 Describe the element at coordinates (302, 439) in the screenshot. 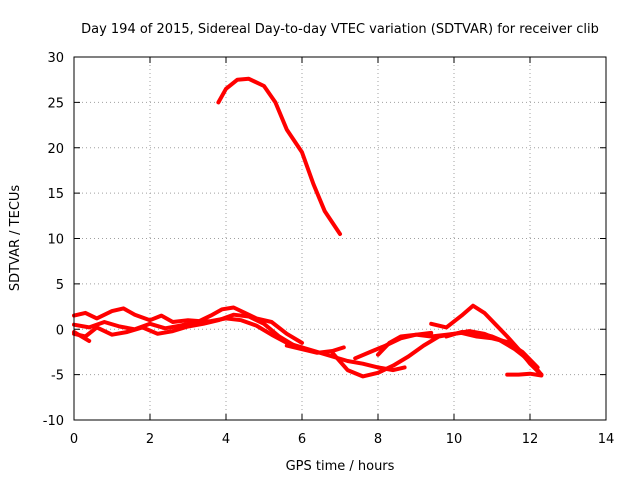

I see `x-tick-label: 6` at that location.